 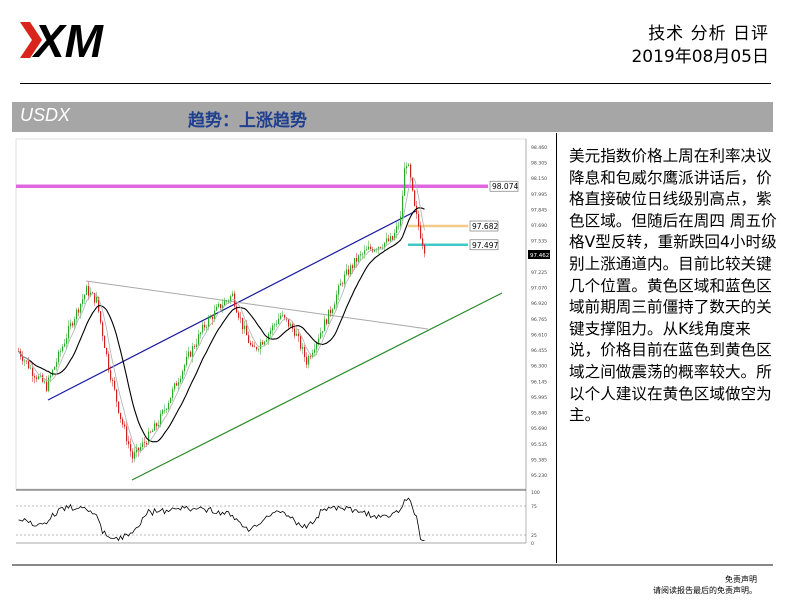 I want to click on current-price-tag, so click(x=539, y=254).